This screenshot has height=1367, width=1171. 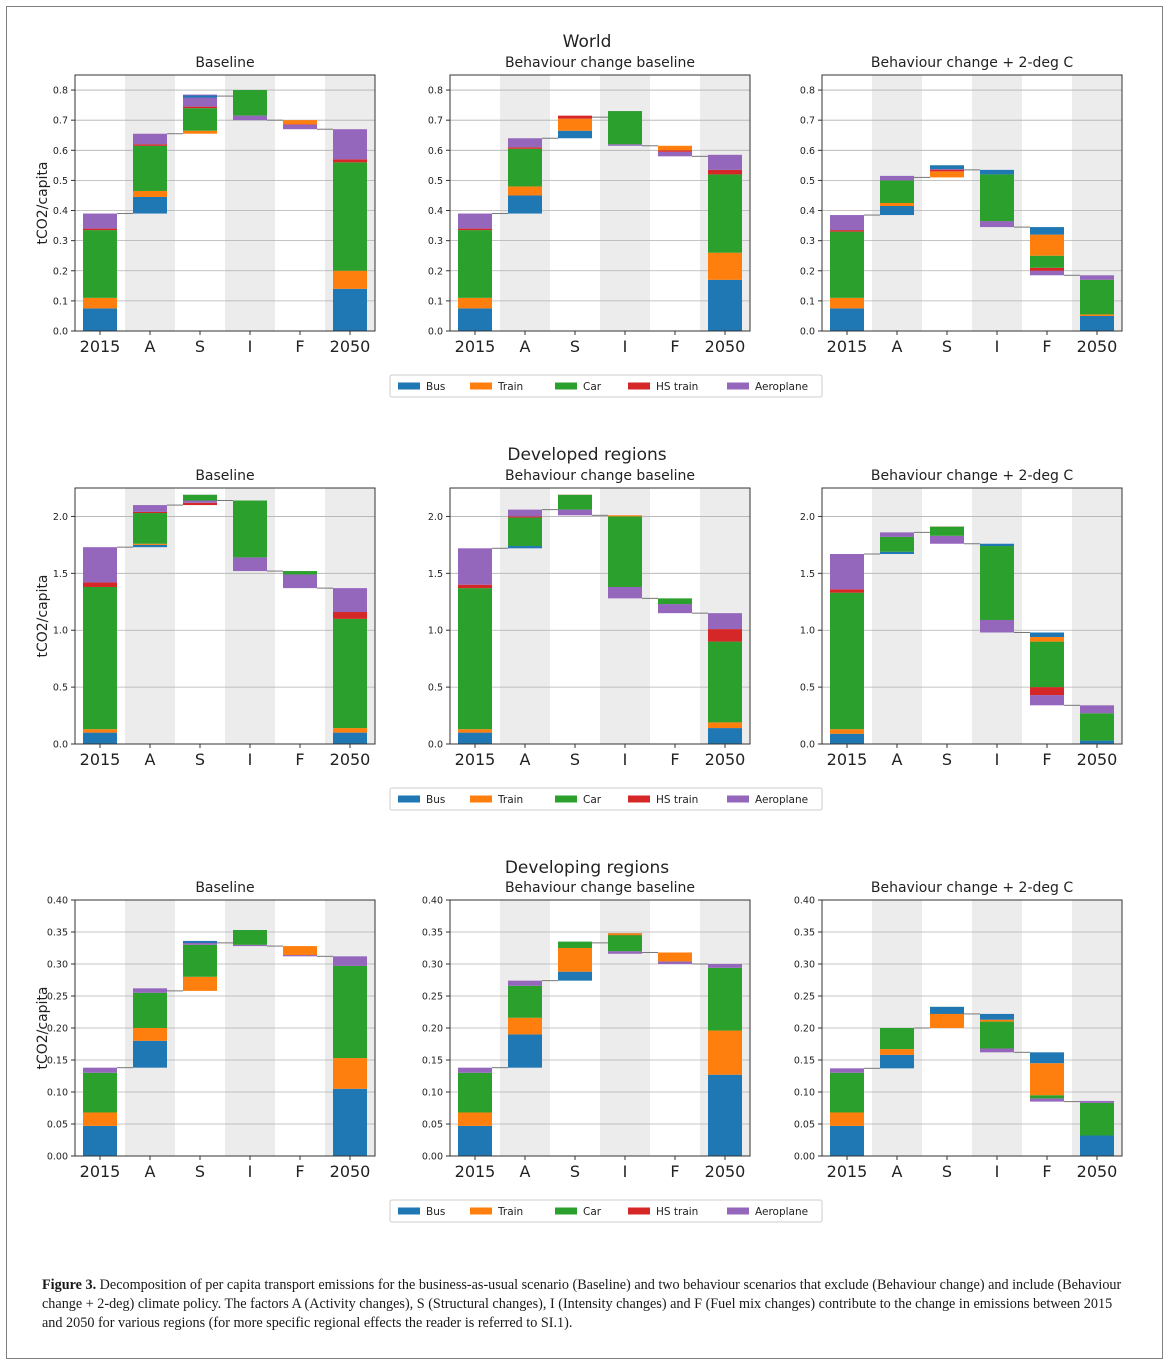 What do you see at coordinates (432, 901) in the screenshot?
I see `y-tick-label: 0.40` at bounding box center [432, 901].